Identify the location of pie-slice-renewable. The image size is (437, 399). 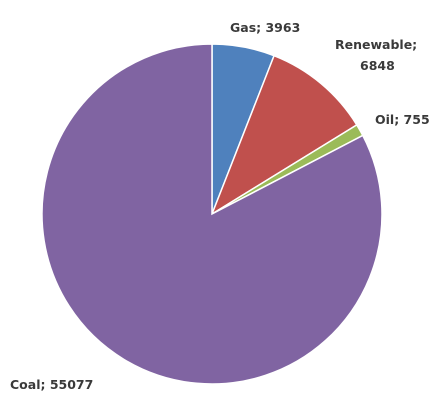
(284, 135).